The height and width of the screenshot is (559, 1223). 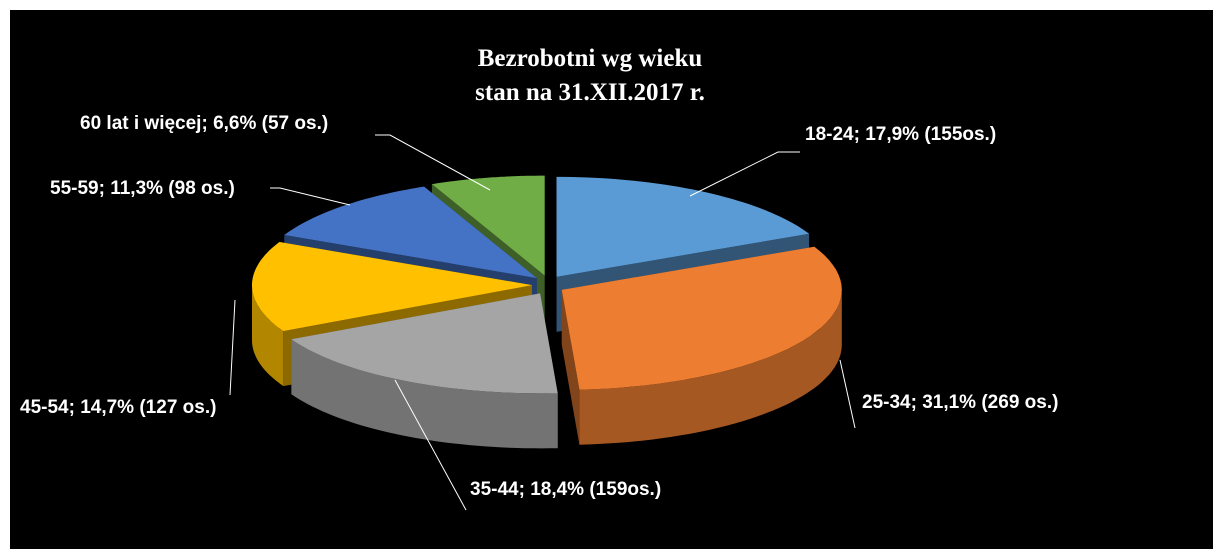 I want to click on data-label: 60 lat i więcej; 6,6% (57 os.), so click(x=204, y=123).